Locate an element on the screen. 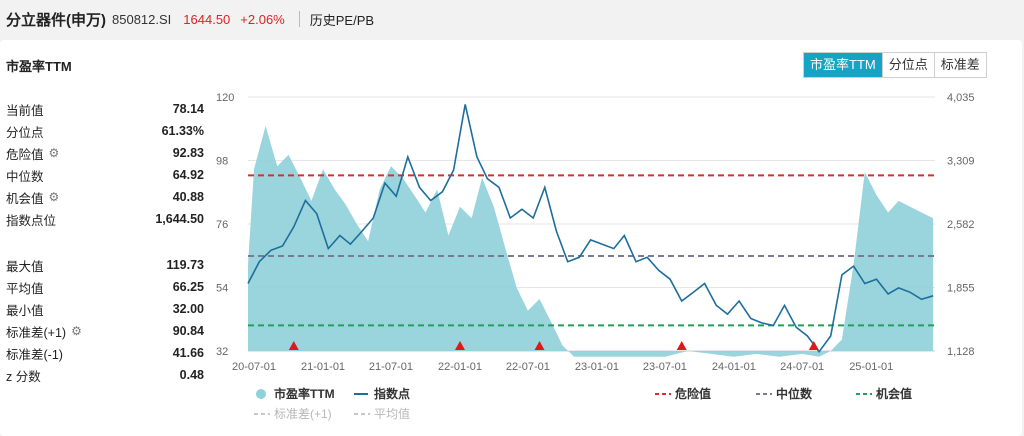 The height and width of the screenshot is (436, 1024). stat-label: 最小值 is located at coordinates (25, 309).